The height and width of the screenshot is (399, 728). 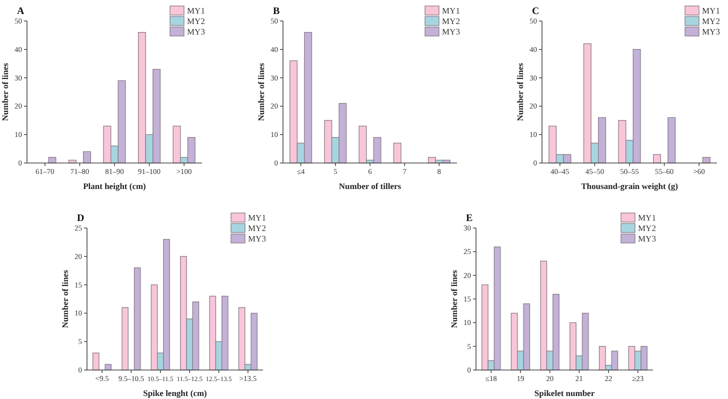 I want to click on chart-title: E, so click(x=469, y=218).